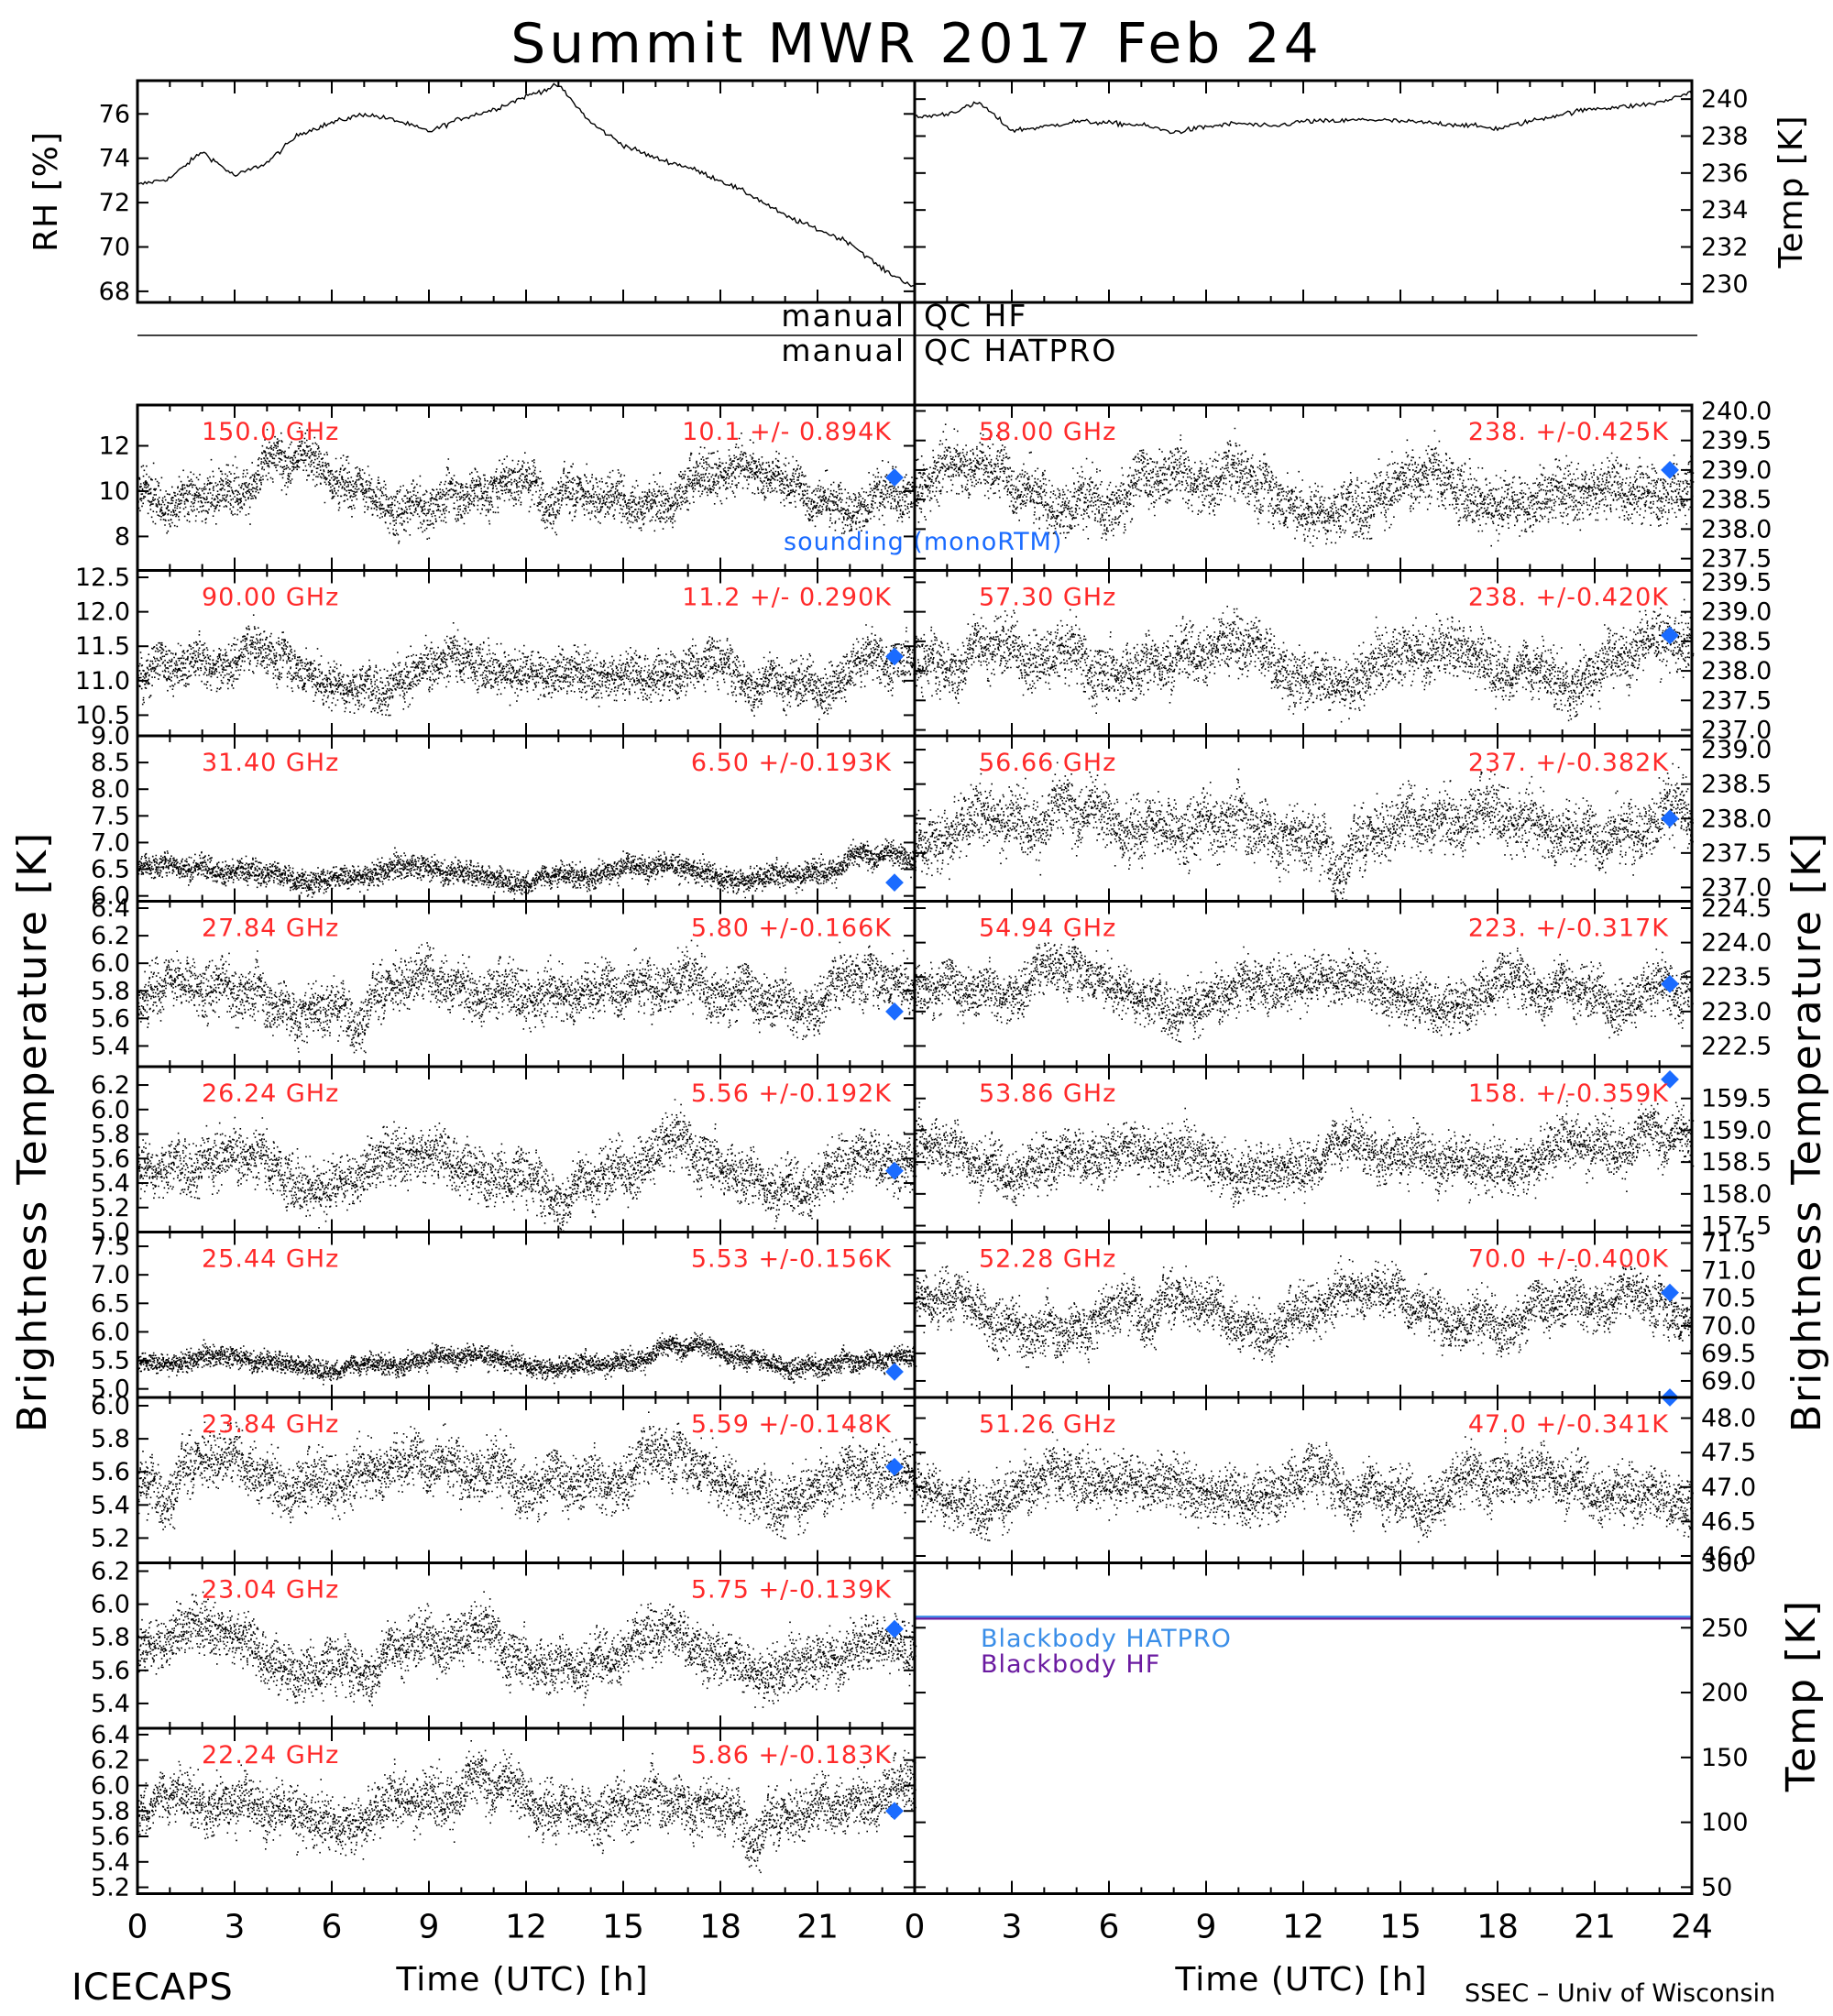 Image resolution: width=1833 pixels, height=2016 pixels. What do you see at coordinates (1736, 1130) in the screenshot?
I see `y-tick-label: 159.0` at bounding box center [1736, 1130].